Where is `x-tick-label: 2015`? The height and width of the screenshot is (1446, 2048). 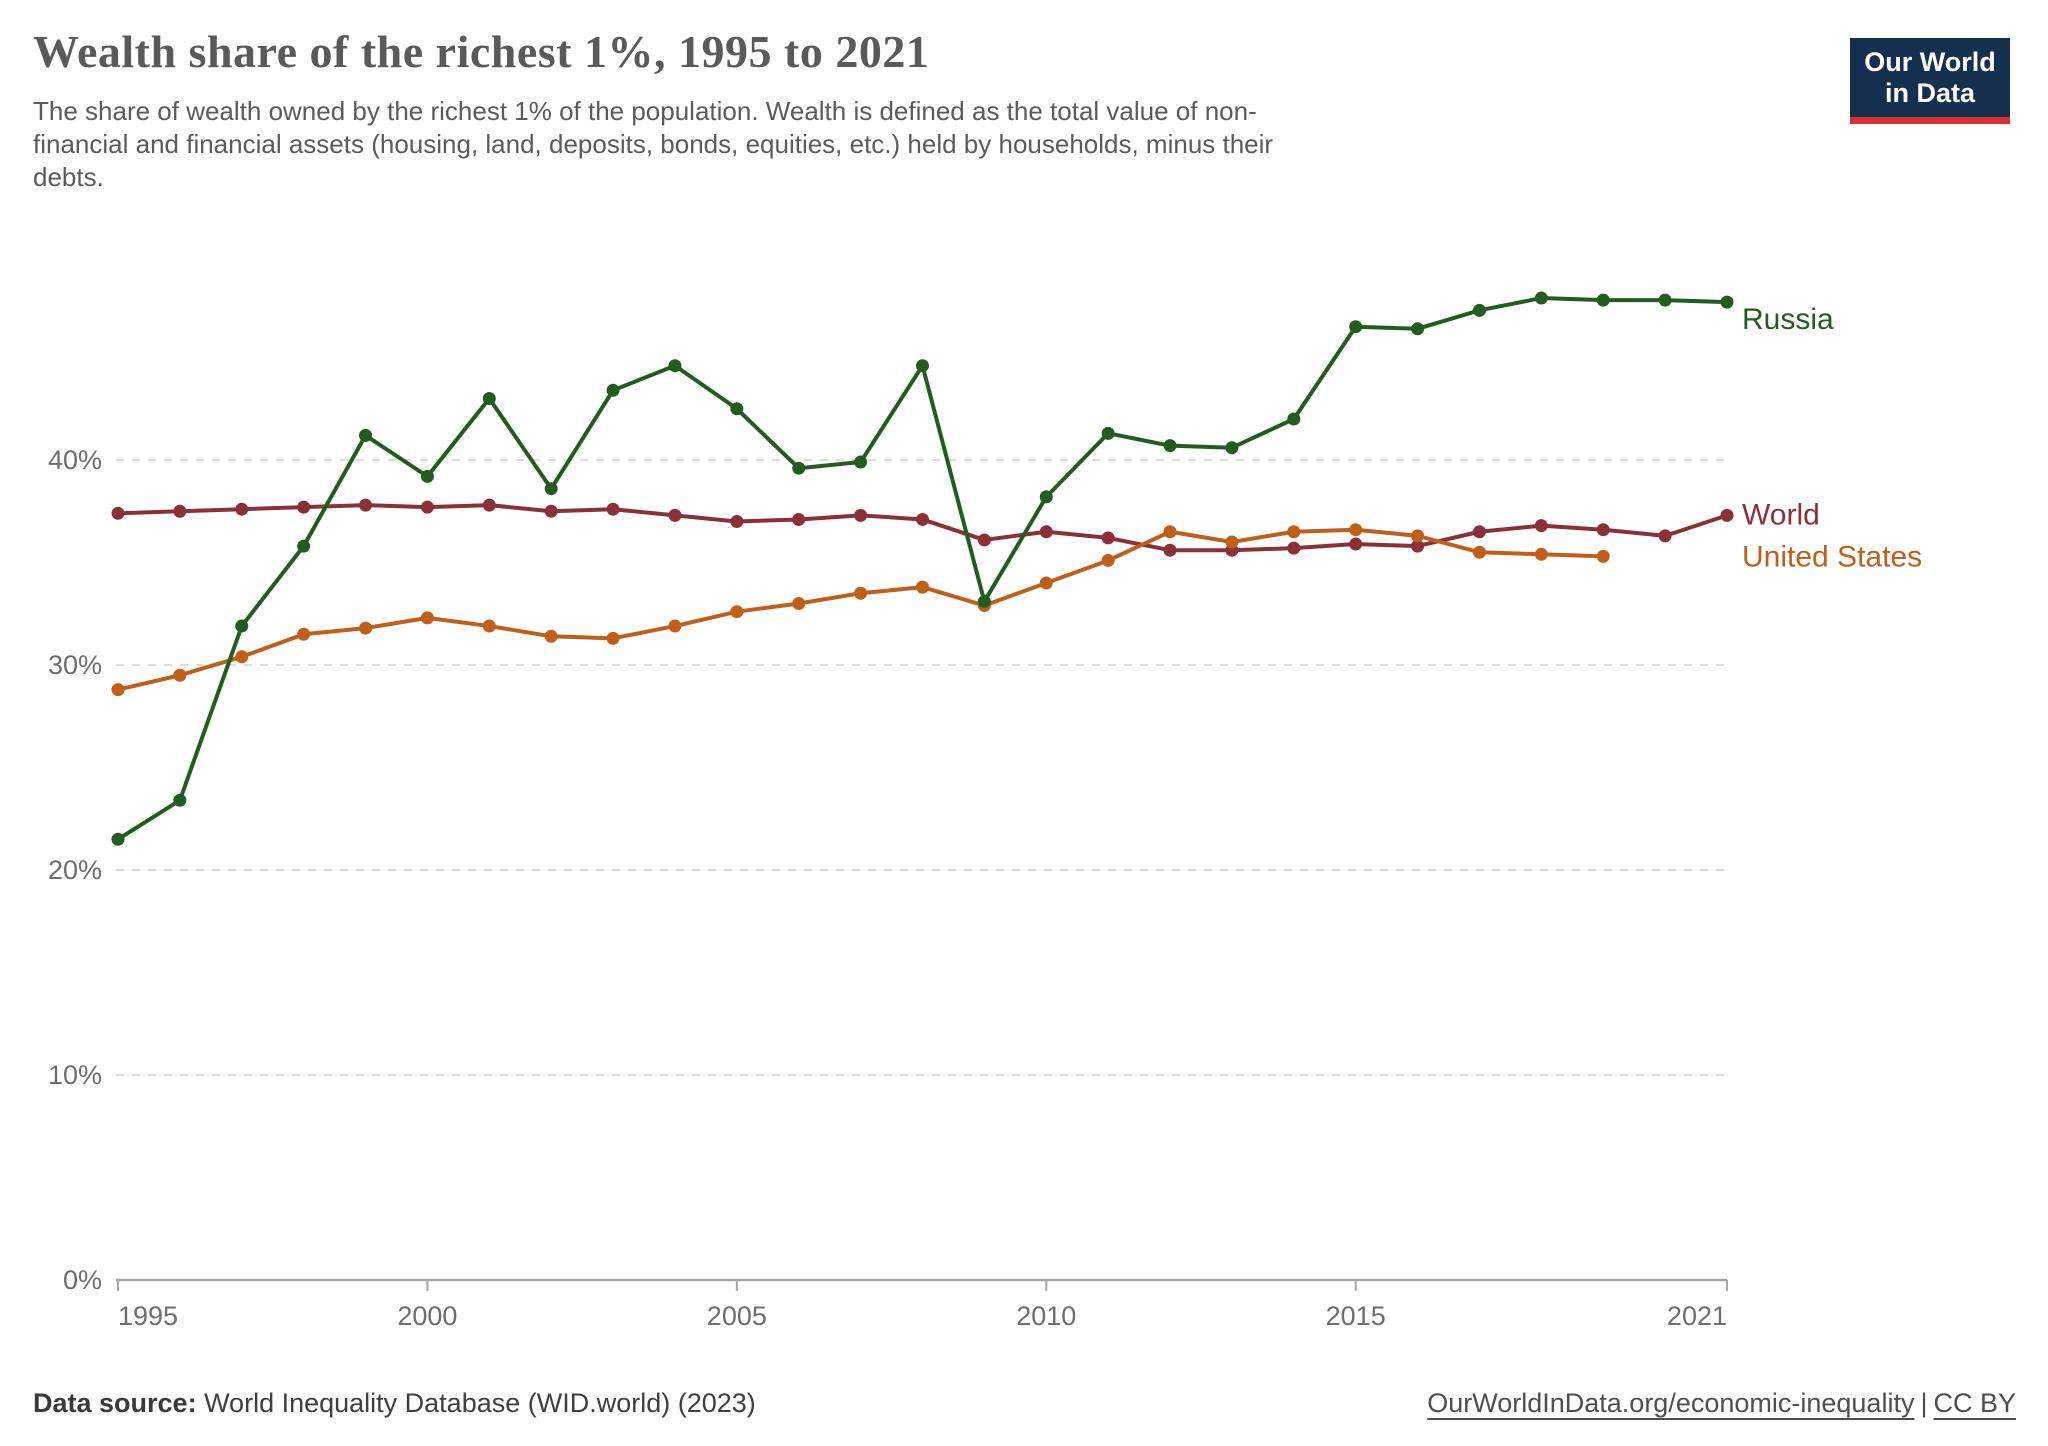
x-tick-label: 2015 is located at coordinates (1356, 1316).